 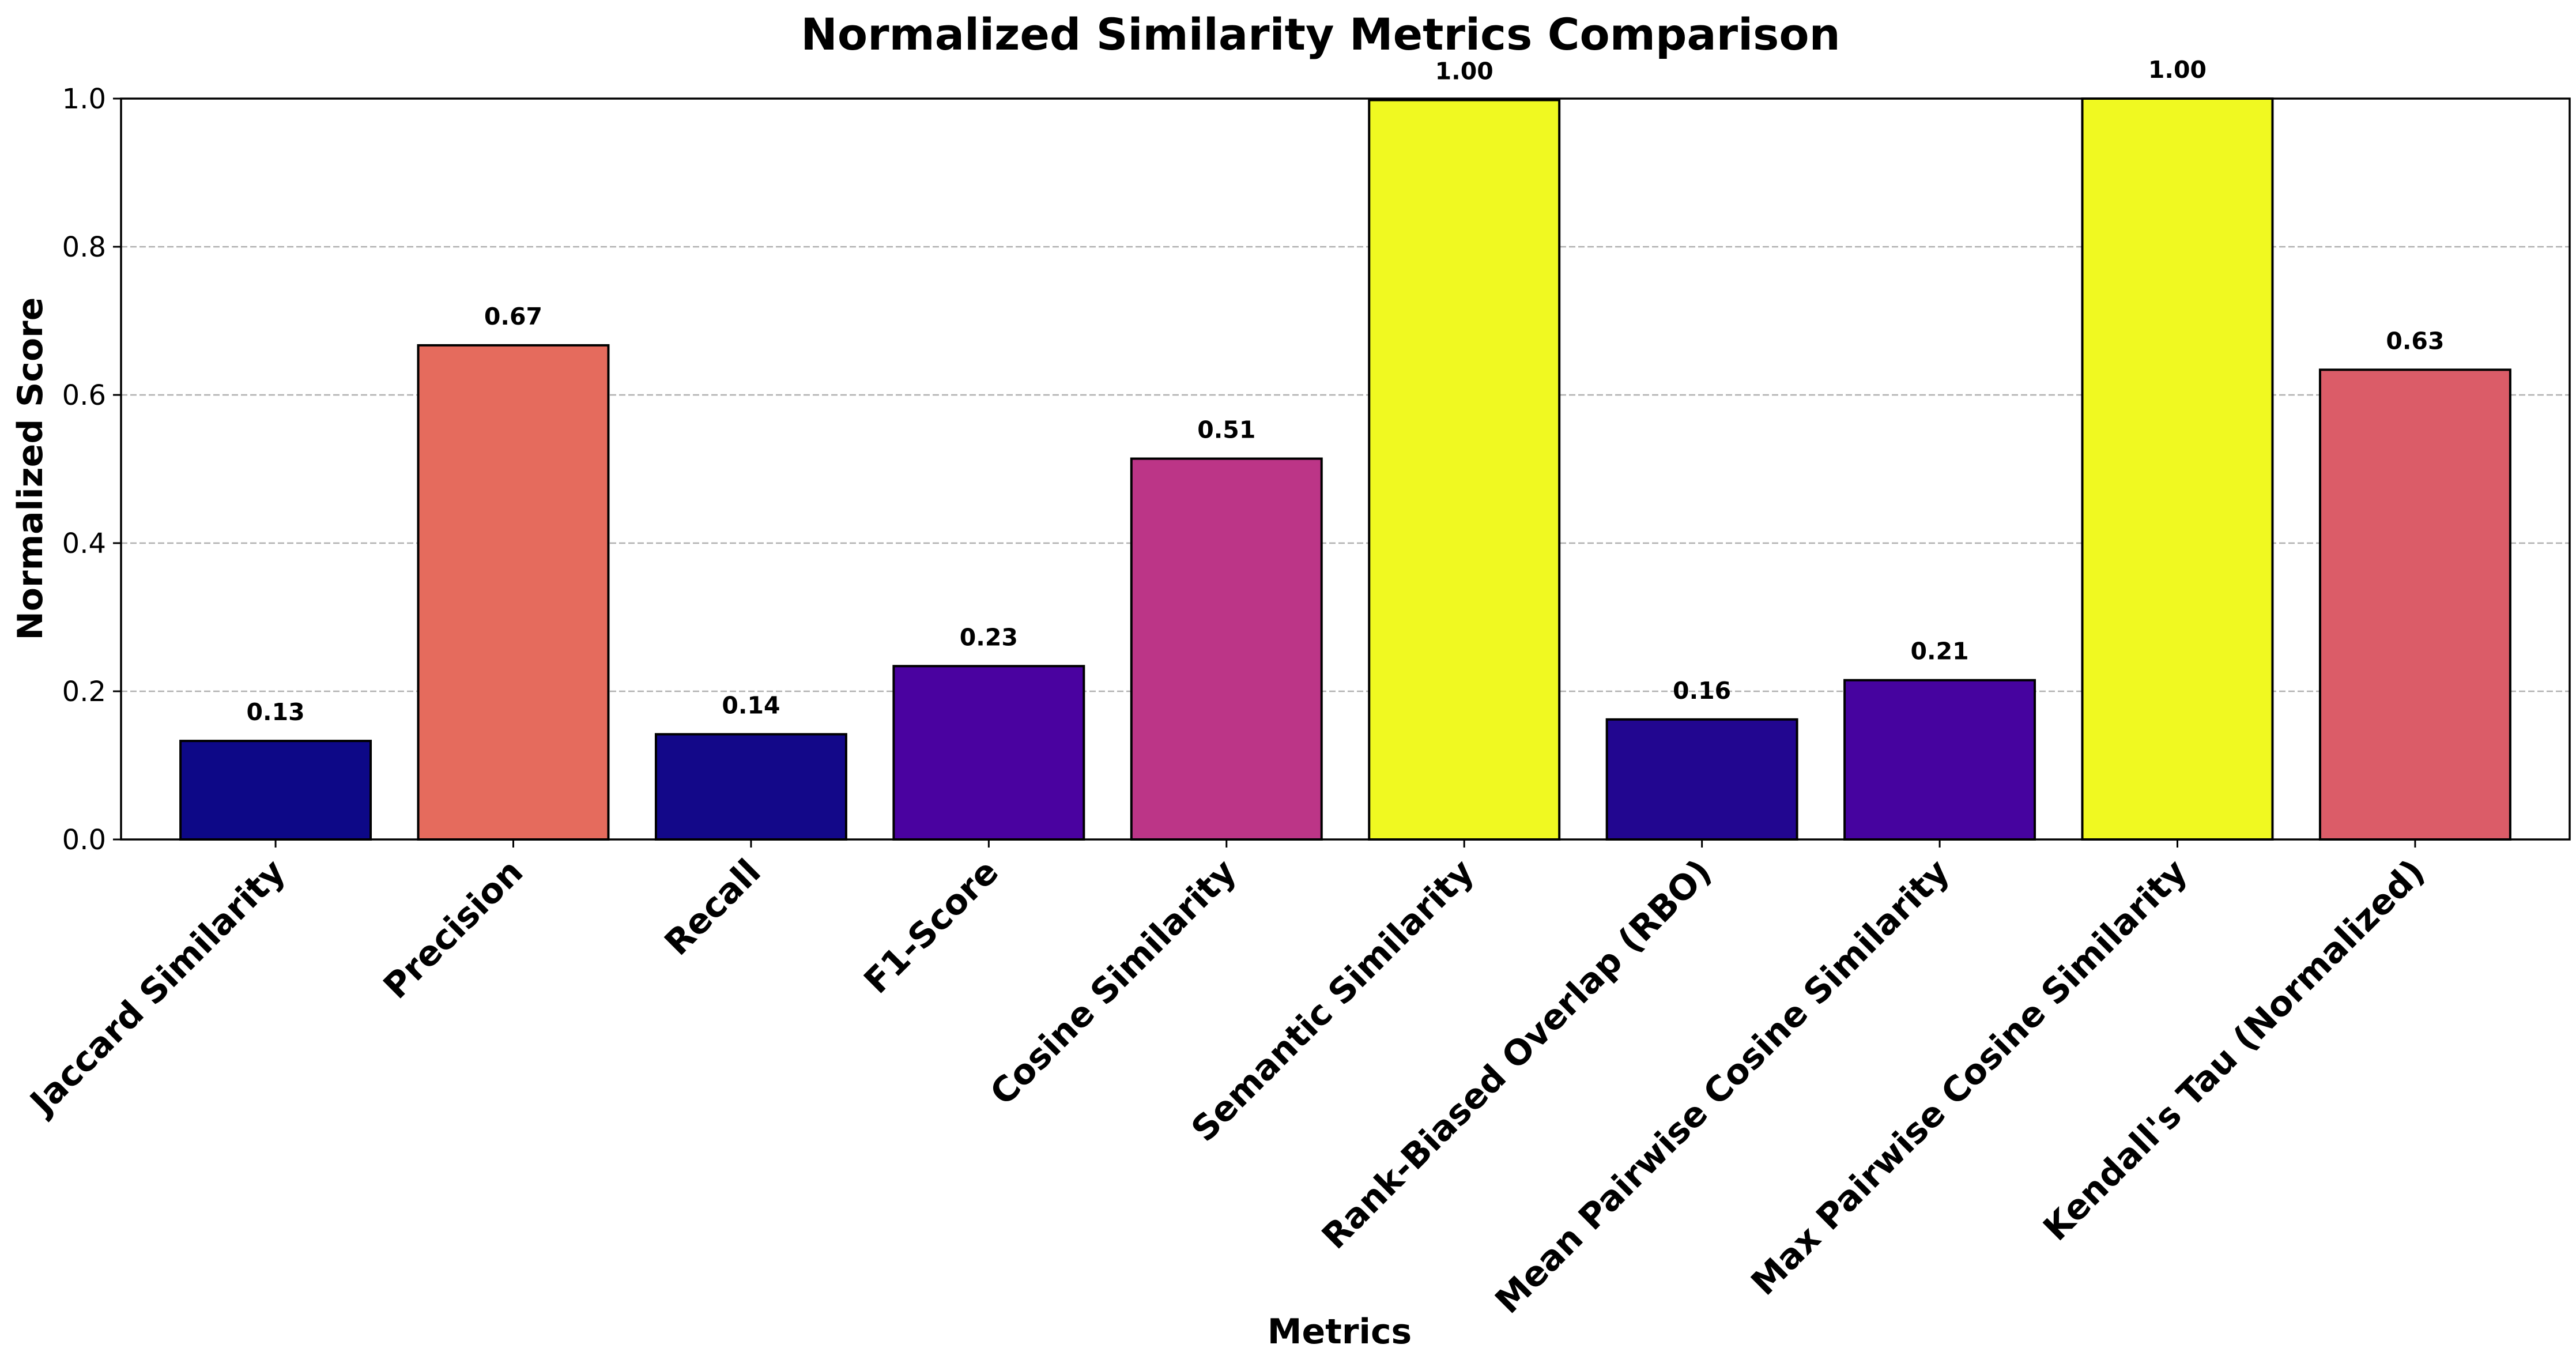 What do you see at coordinates (989, 637) in the screenshot?
I see `data-label: 0.23` at bounding box center [989, 637].